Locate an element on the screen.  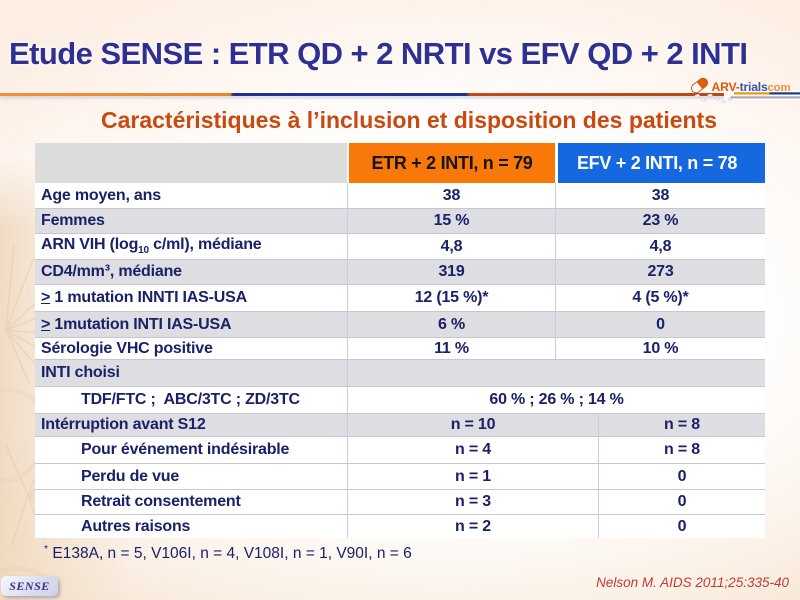
svg-text: ARV-trialscom is located at coordinates (751, 87).